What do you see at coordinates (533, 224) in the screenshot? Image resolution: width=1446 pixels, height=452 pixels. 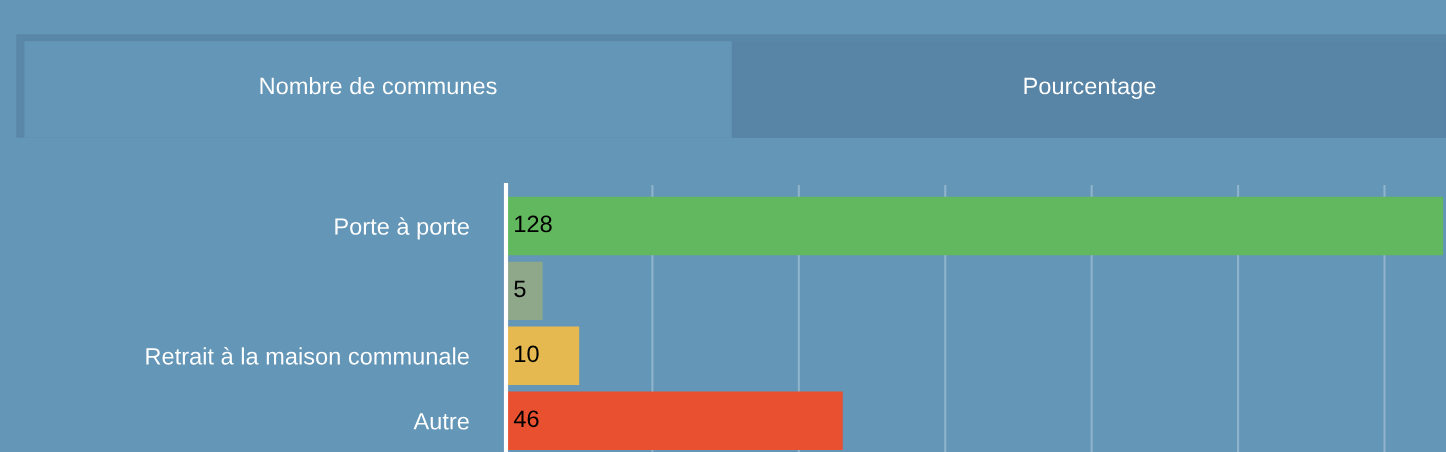 I see `data-label: 128` at bounding box center [533, 224].